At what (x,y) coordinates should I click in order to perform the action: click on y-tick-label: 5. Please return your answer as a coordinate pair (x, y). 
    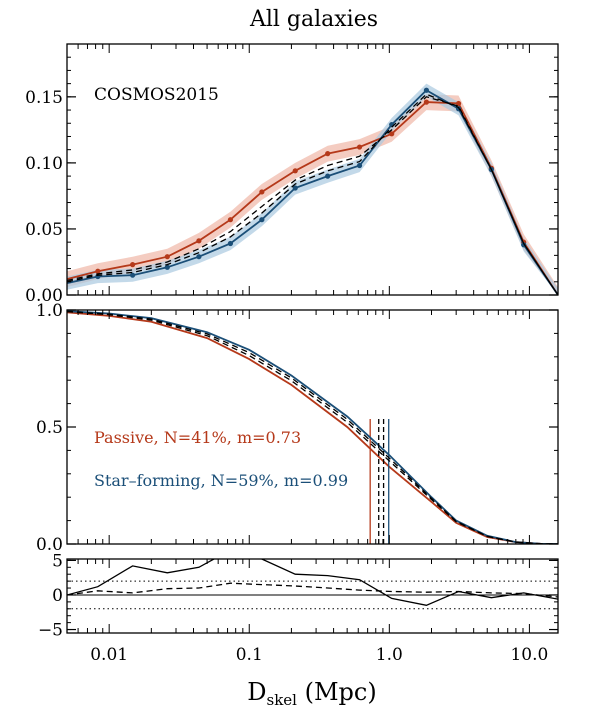
    Looking at the image, I should click on (57, 561).